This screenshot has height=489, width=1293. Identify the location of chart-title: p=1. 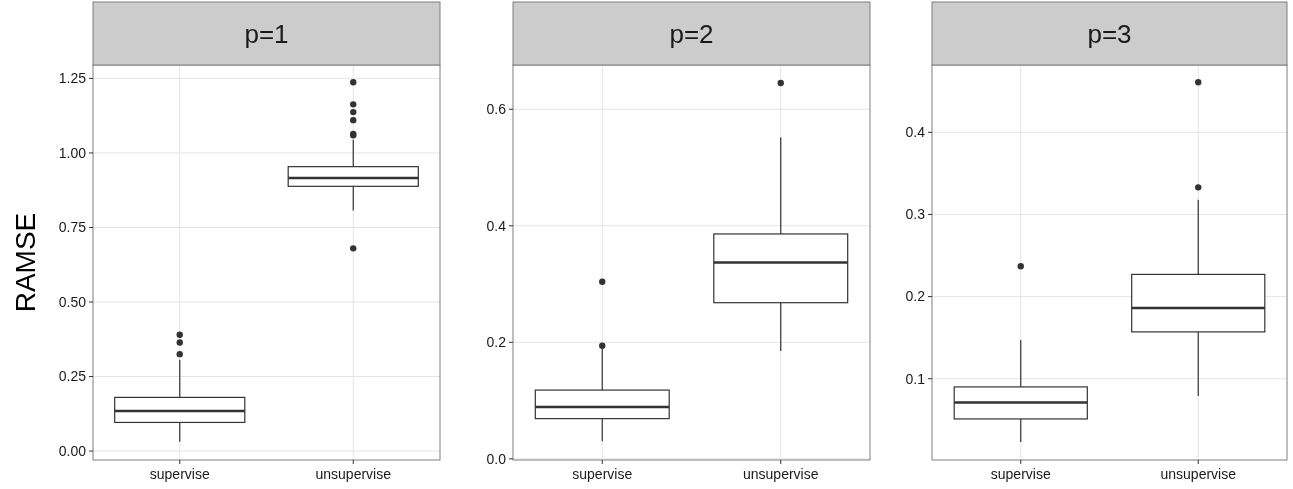
(266, 33).